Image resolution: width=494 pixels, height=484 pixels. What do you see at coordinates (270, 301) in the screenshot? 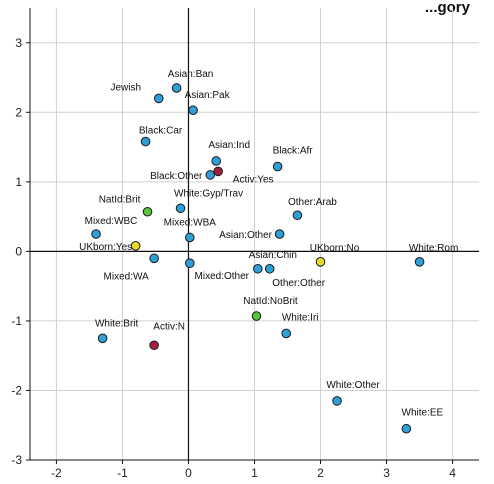
I see `label-natid-nobrit: NatId:NoBrit` at bounding box center [270, 301].